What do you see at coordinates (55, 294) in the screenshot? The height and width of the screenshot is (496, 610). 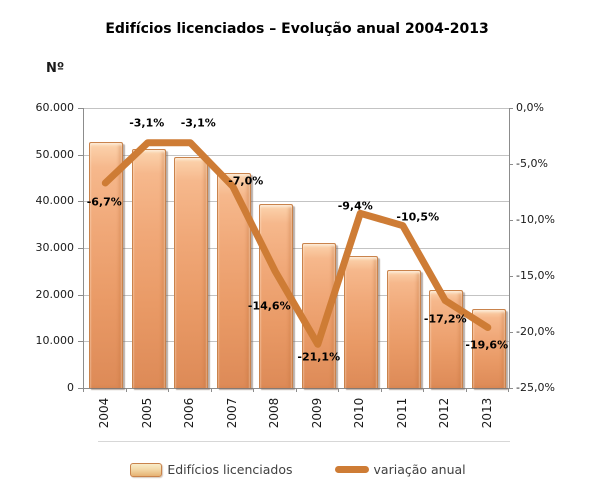 I see `y-axis-left-tick-label: 20.000` at bounding box center [55, 294].